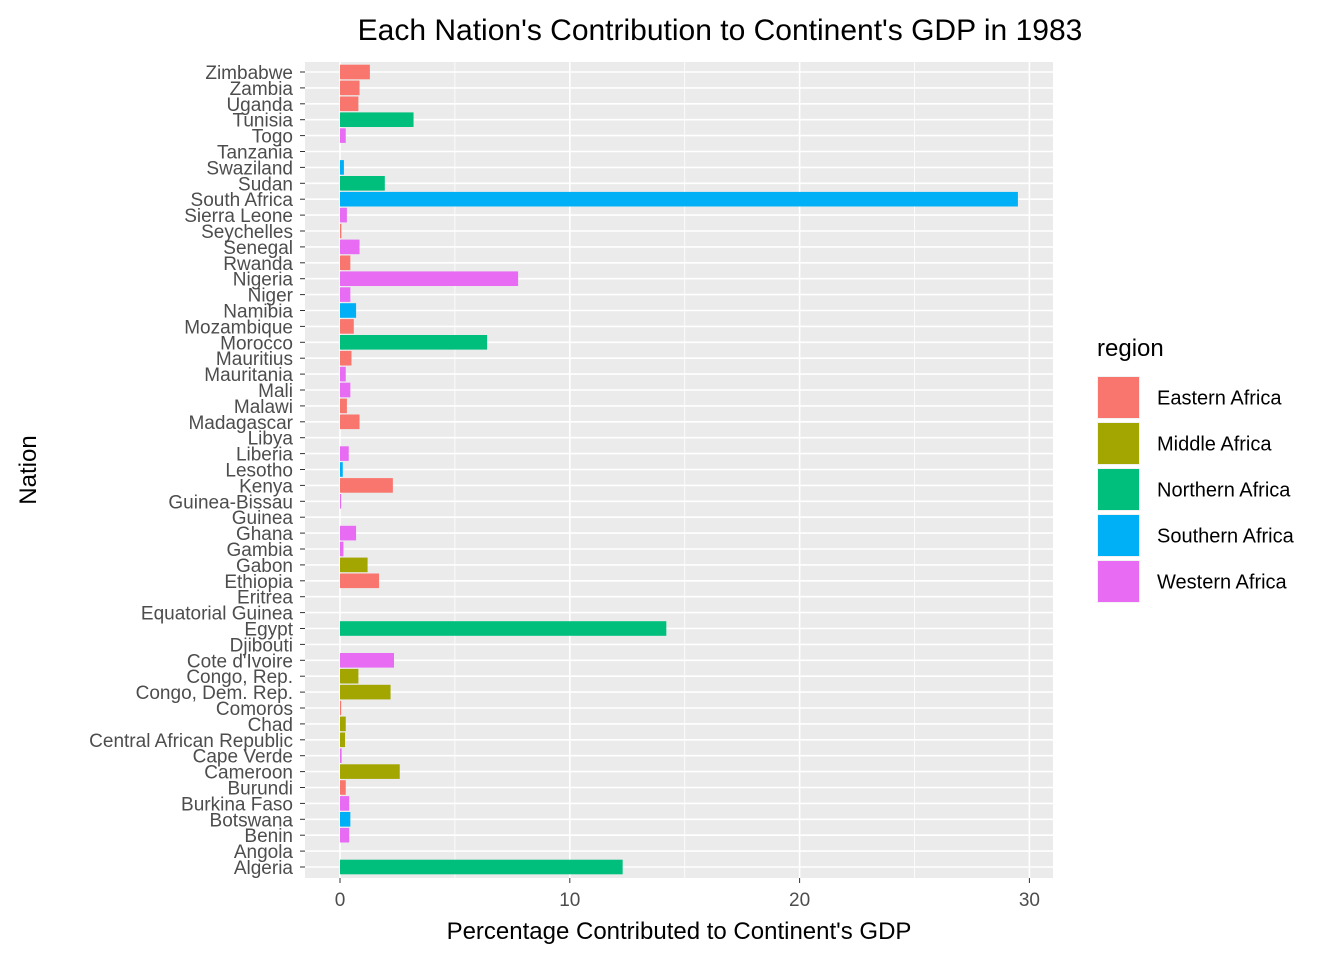 This screenshot has width=1344, height=960. I want to click on y-tick-label: Seychelles, so click(247, 232).